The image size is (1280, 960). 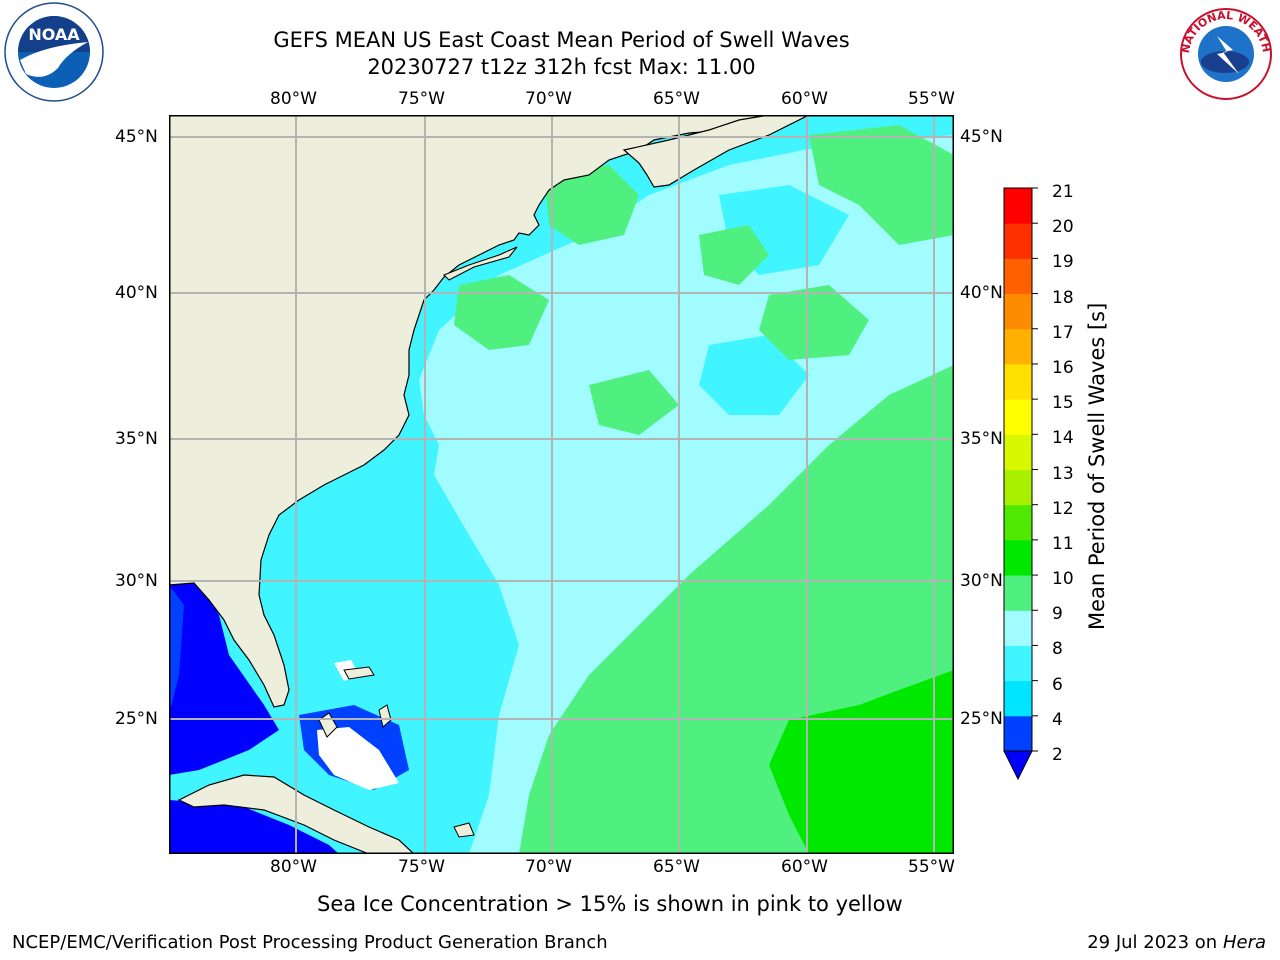 I want to click on colorbar-tick-label: 19, so click(x=1063, y=262).